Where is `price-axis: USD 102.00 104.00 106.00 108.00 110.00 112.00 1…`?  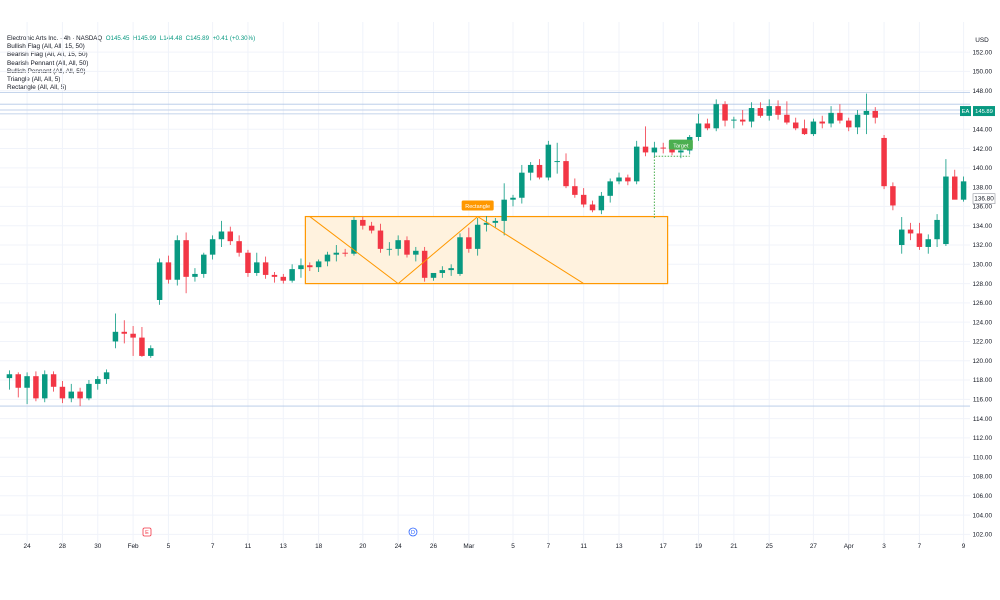
price-axis: USD 102.00 104.00 106.00 108.00 110.00 112.00 1… is located at coordinates (978, 288).